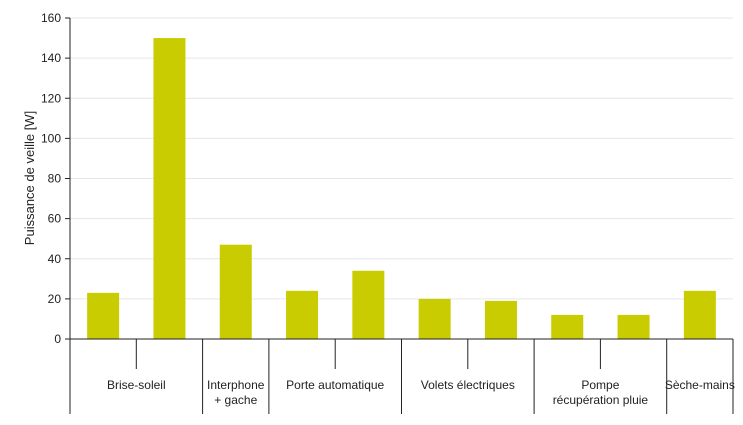 This screenshot has height=425, width=743. Describe the element at coordinates (55, 299) in the screenshot. I see `y-tick-label: 20` at that location.